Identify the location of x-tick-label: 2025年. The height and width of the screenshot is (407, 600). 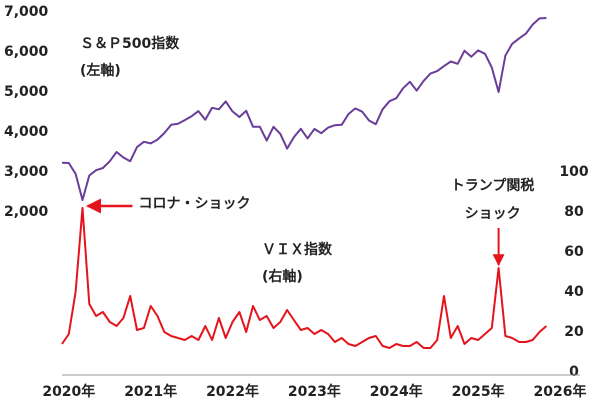
(478, 391).